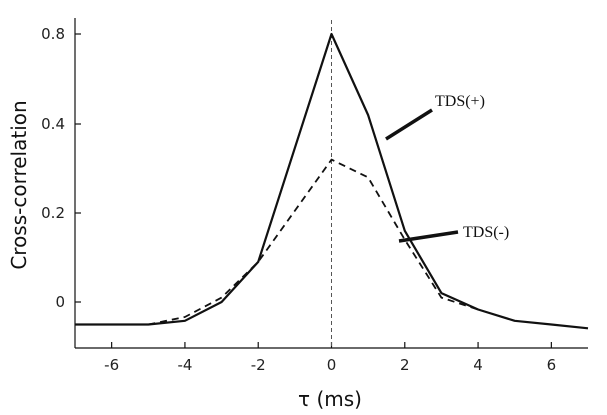 The width and height of the screenshot is (607, 415). Describe the element at coordinates (19, 184) in the screenshot. I see `y-axis-label: Cross-correlation` at that location.